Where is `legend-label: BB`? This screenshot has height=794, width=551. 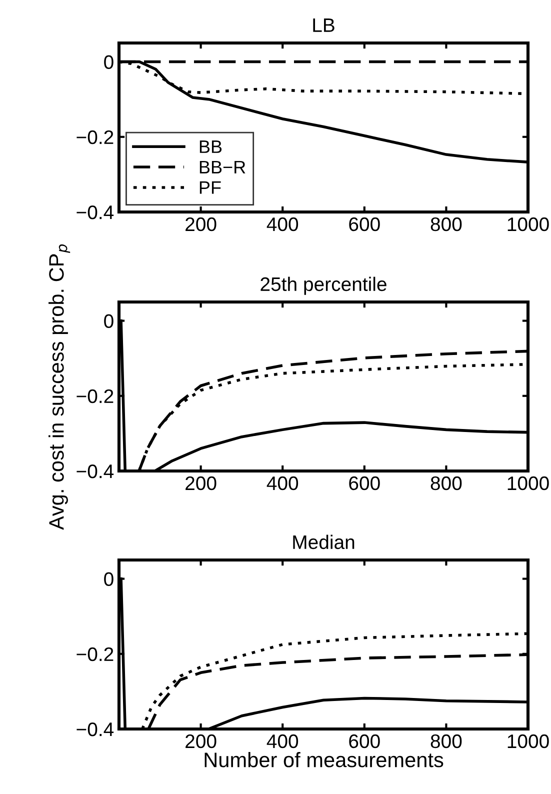 legend-label: BB is located at coordinates (211, 146).